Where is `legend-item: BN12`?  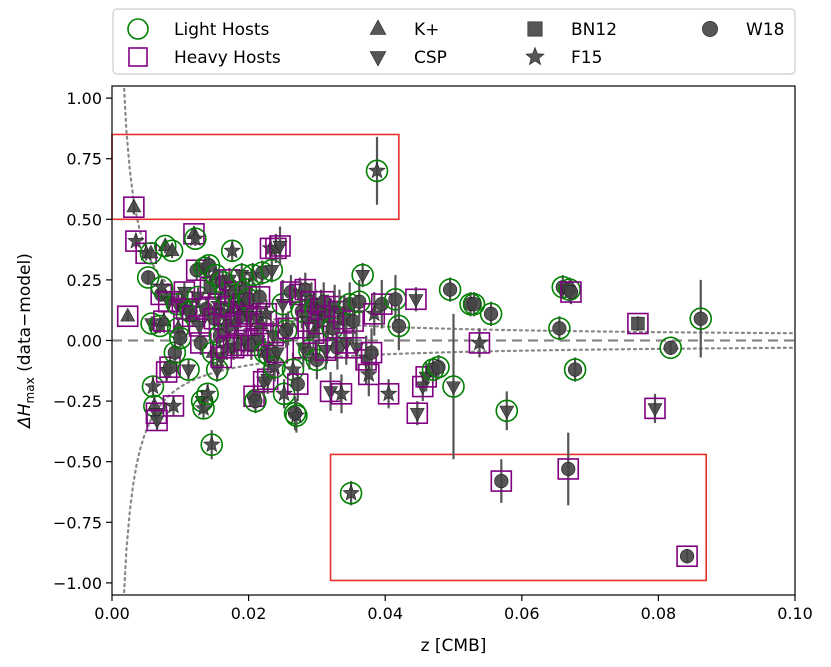 legend-item: BN12 is located at coordinates (572, 30).